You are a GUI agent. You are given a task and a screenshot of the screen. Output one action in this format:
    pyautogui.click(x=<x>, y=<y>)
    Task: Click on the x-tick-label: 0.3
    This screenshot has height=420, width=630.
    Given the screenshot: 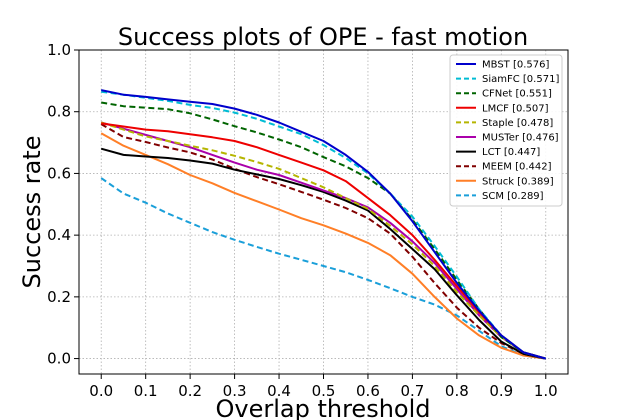 What is the action you would take?
    pyautogui.click(x=235, y=391)
    